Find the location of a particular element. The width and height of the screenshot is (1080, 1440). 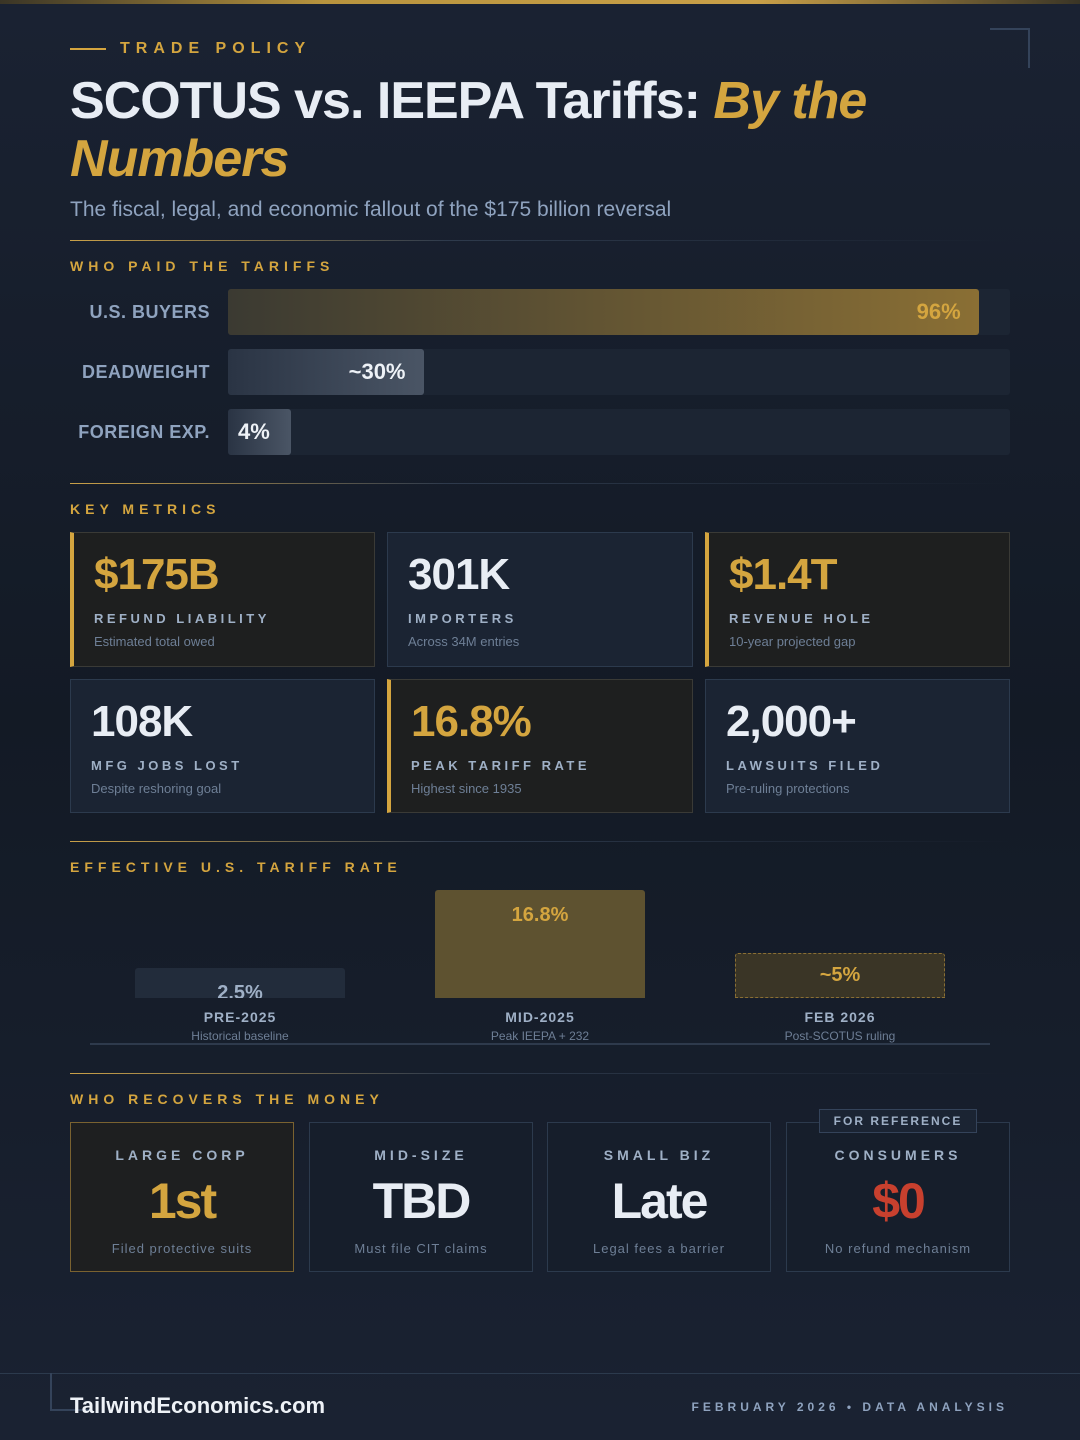

recovery-title: LARGE CORP is located at coordinates (182, 1155).